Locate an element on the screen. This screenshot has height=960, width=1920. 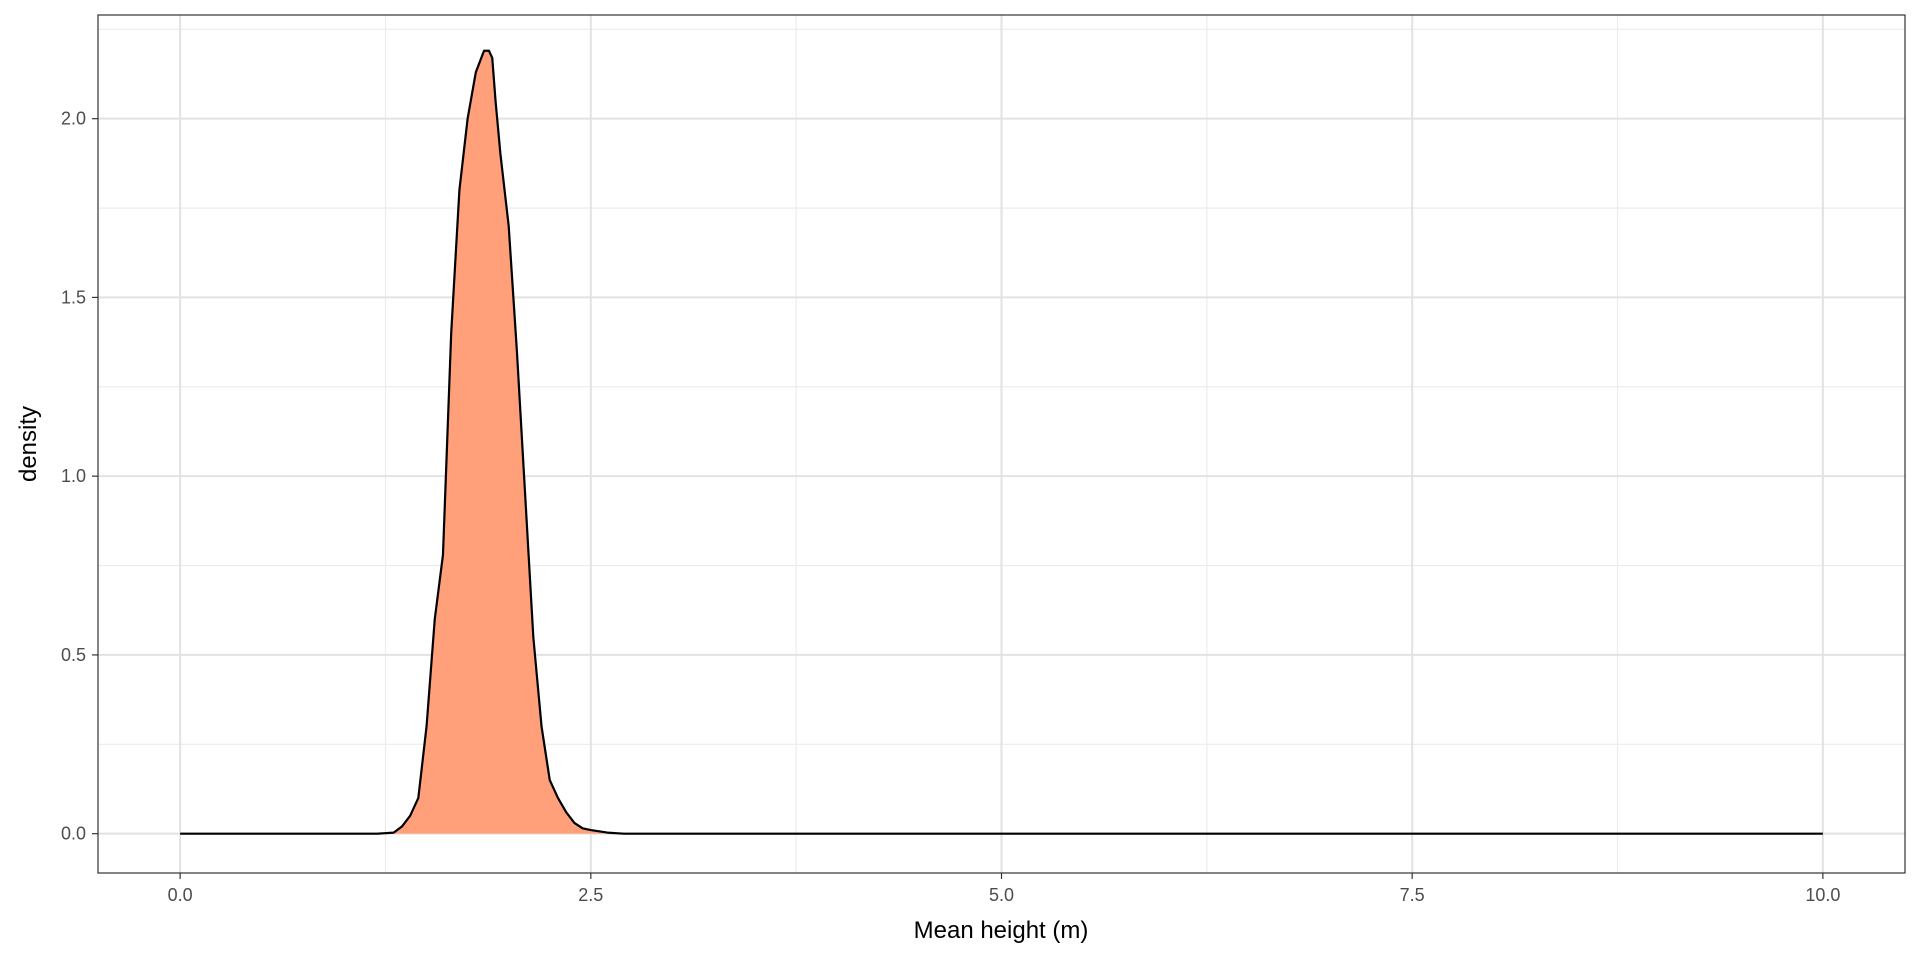
x-axis: 0.0 2.5 5.0 7.5 10.0 is located at coordinates (1004, 889).